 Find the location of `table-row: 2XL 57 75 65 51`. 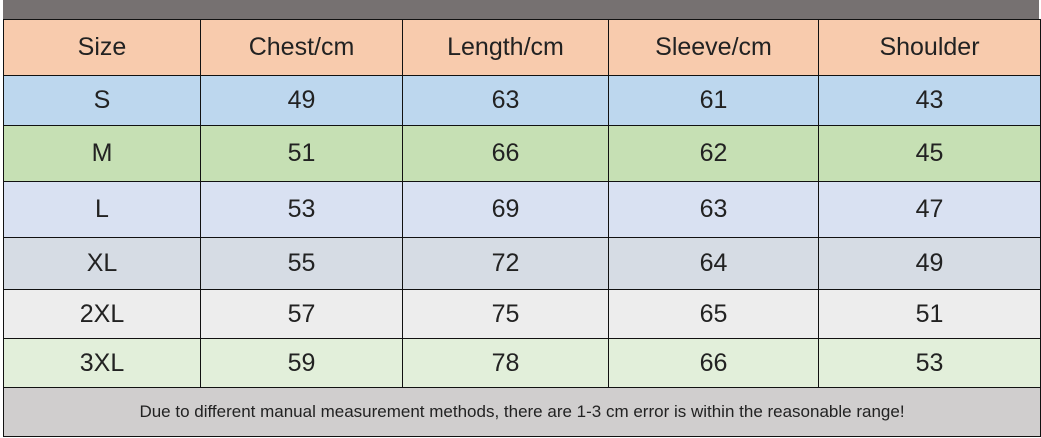

table-row: 2XL 57 75 65 51 is located at coordinates (522, 314).